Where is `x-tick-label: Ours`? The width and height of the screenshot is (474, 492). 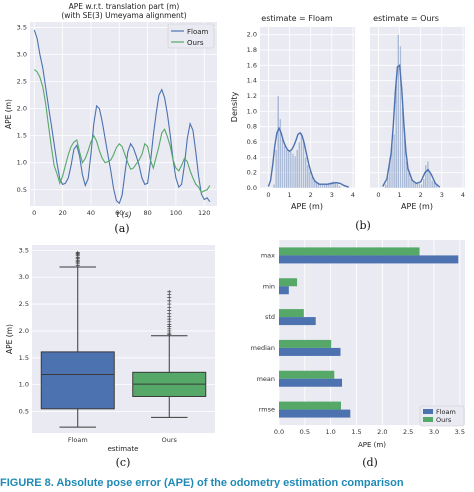
x-tick-label: Ours is located at coordinates (170, 440).